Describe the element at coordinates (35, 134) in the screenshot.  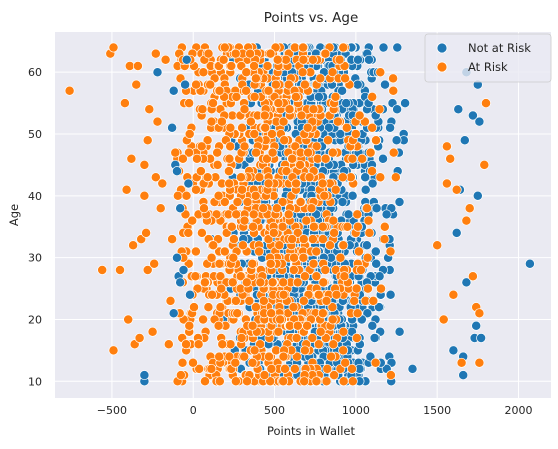
I see `y-tick-label: 50` at that location.